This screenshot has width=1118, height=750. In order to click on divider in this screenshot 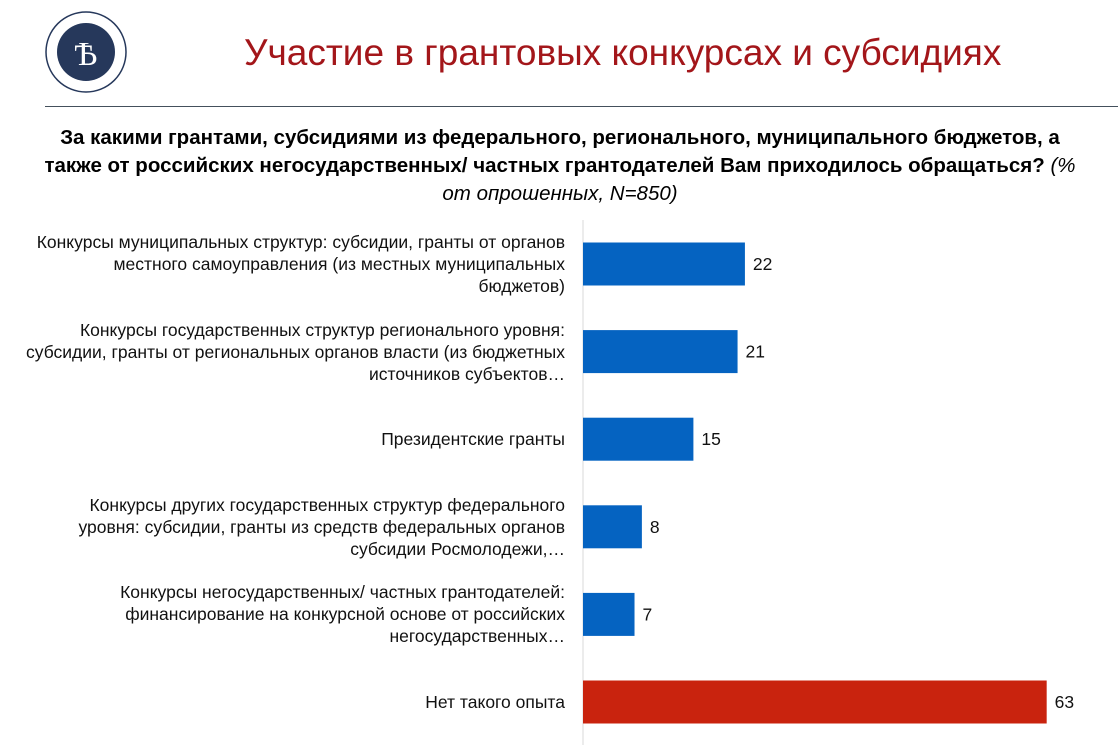, I will do `click(581, 106)`.